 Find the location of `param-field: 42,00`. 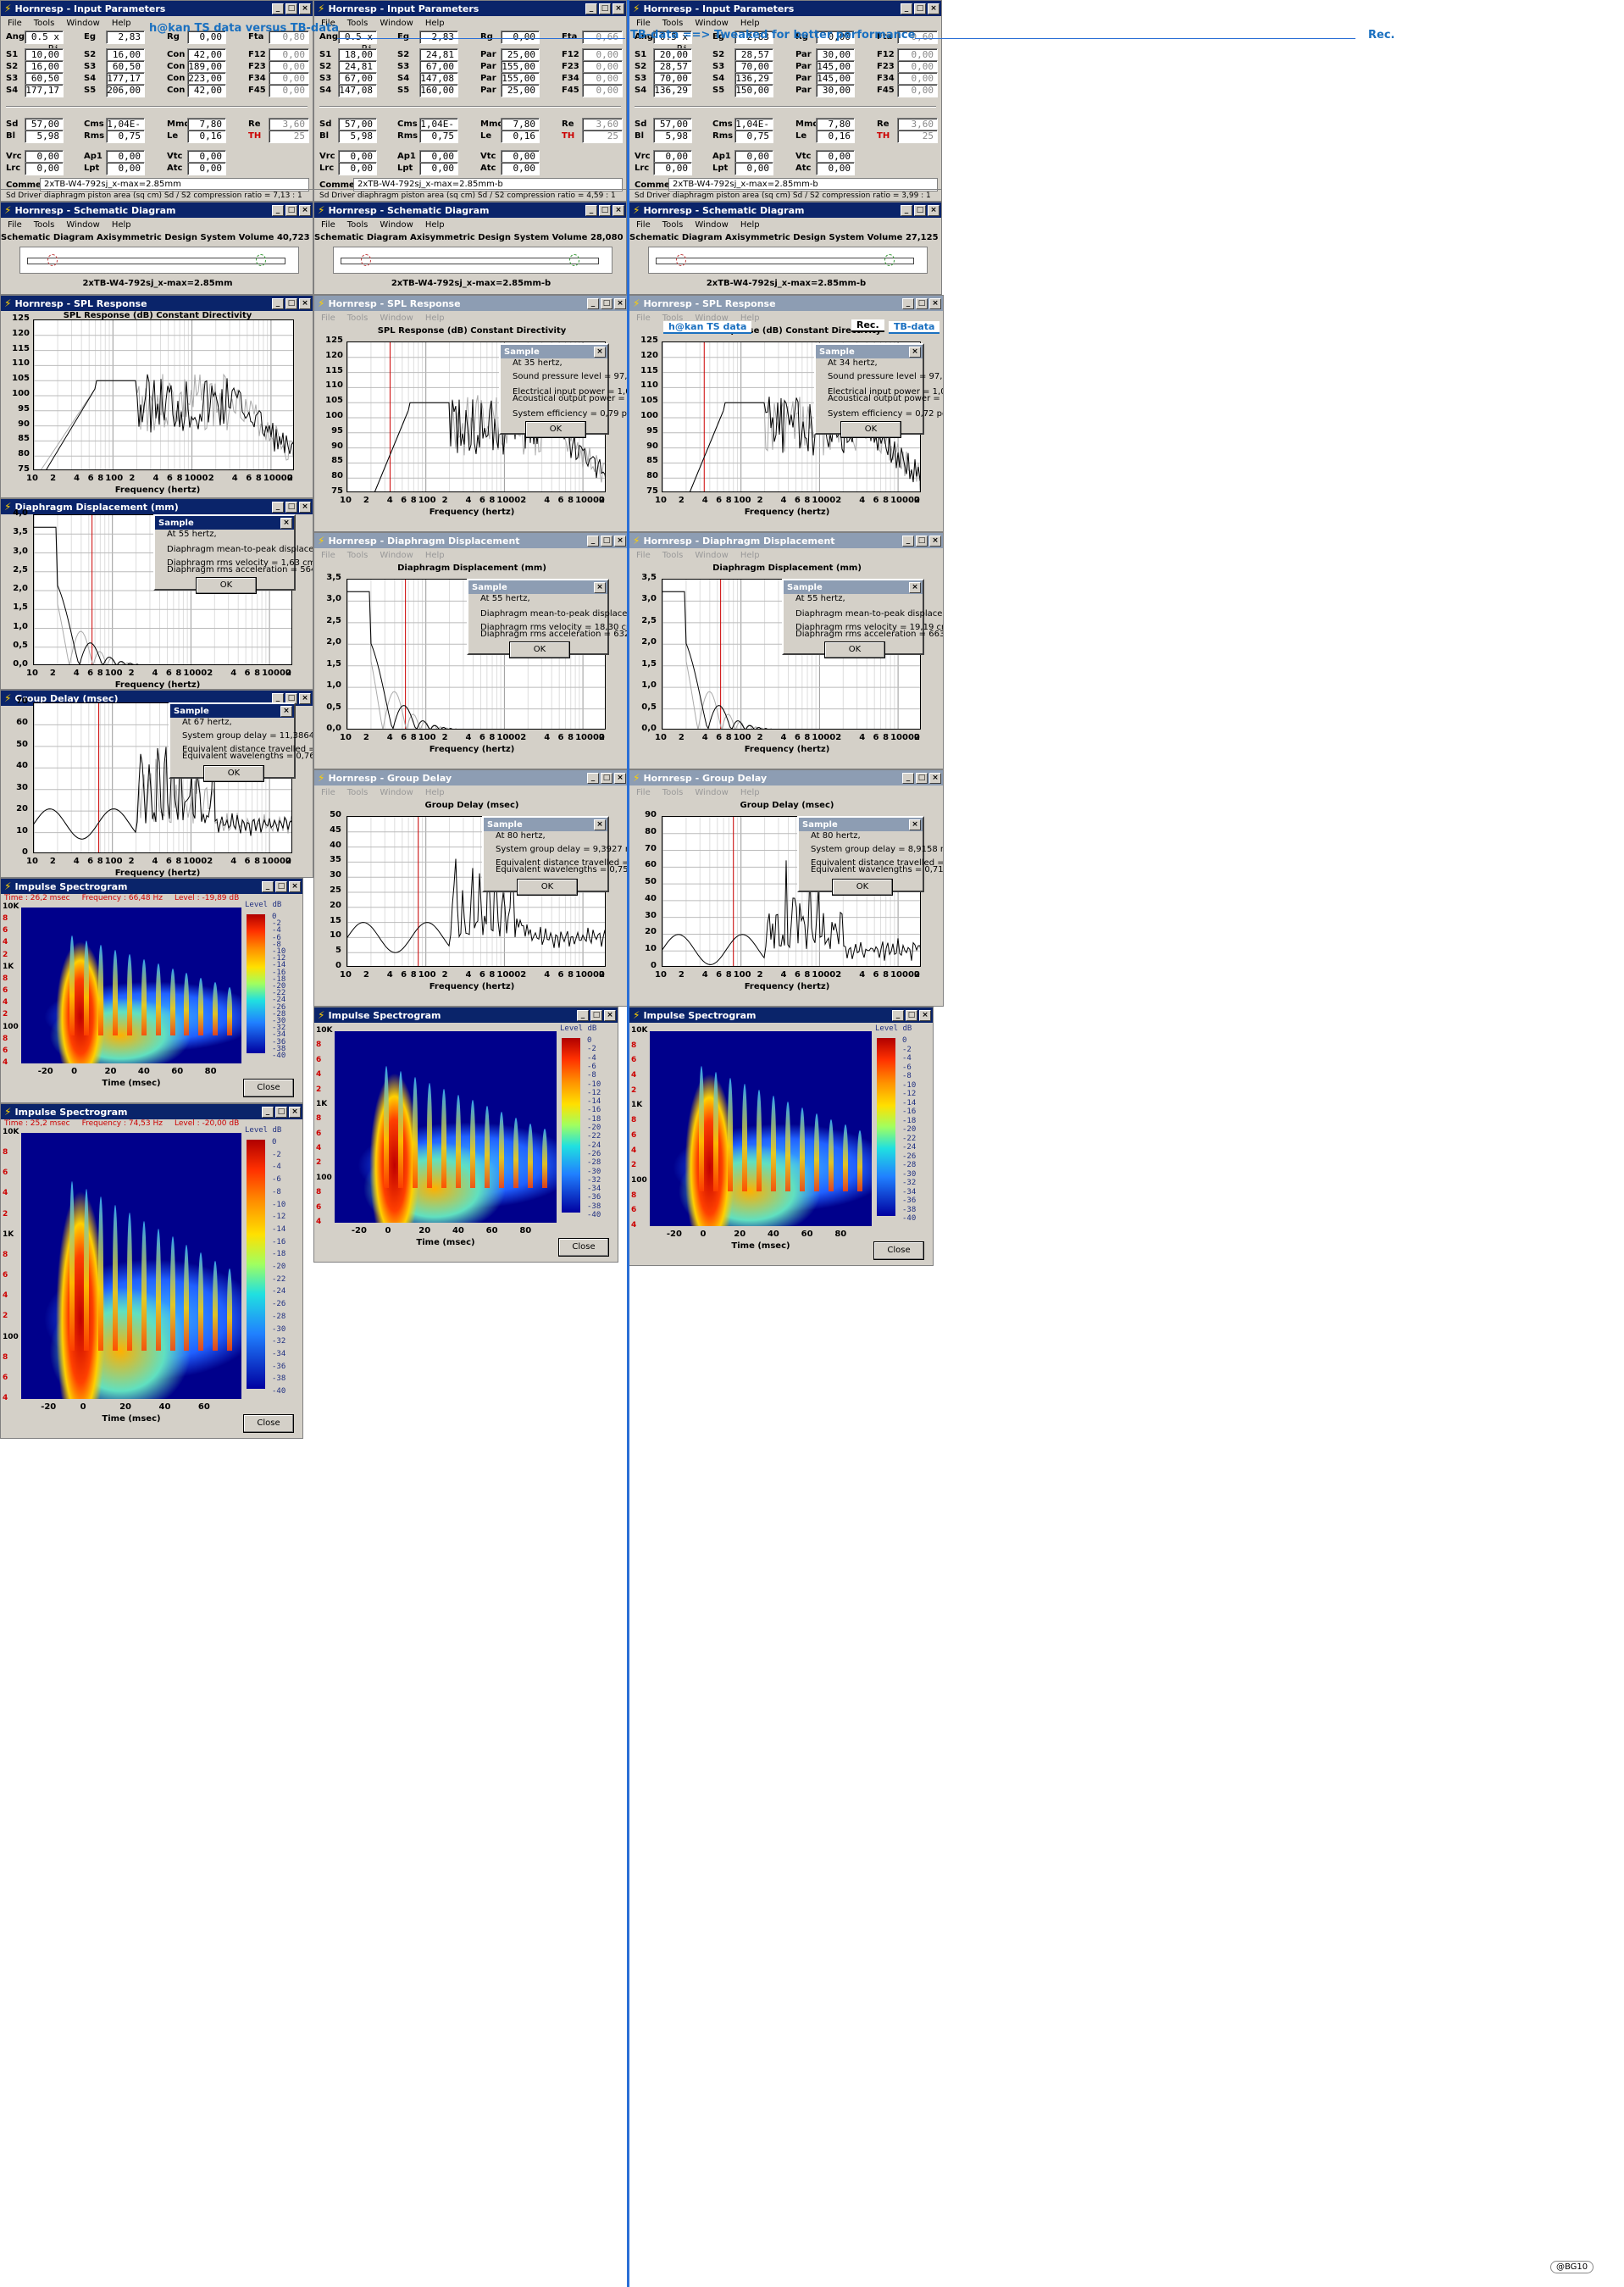

param-field: 42,00 is located at coordinates (207, 90).